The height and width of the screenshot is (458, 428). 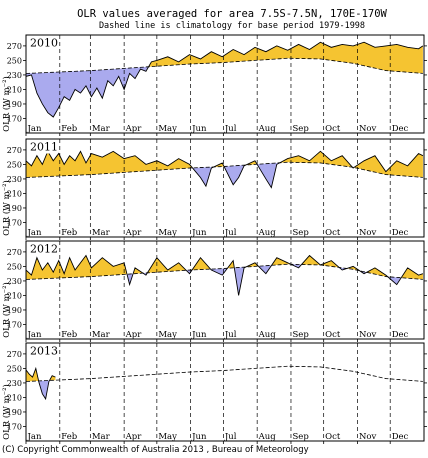 I want to click on above-climatology-fill-2011, so click(x=224, y=164).